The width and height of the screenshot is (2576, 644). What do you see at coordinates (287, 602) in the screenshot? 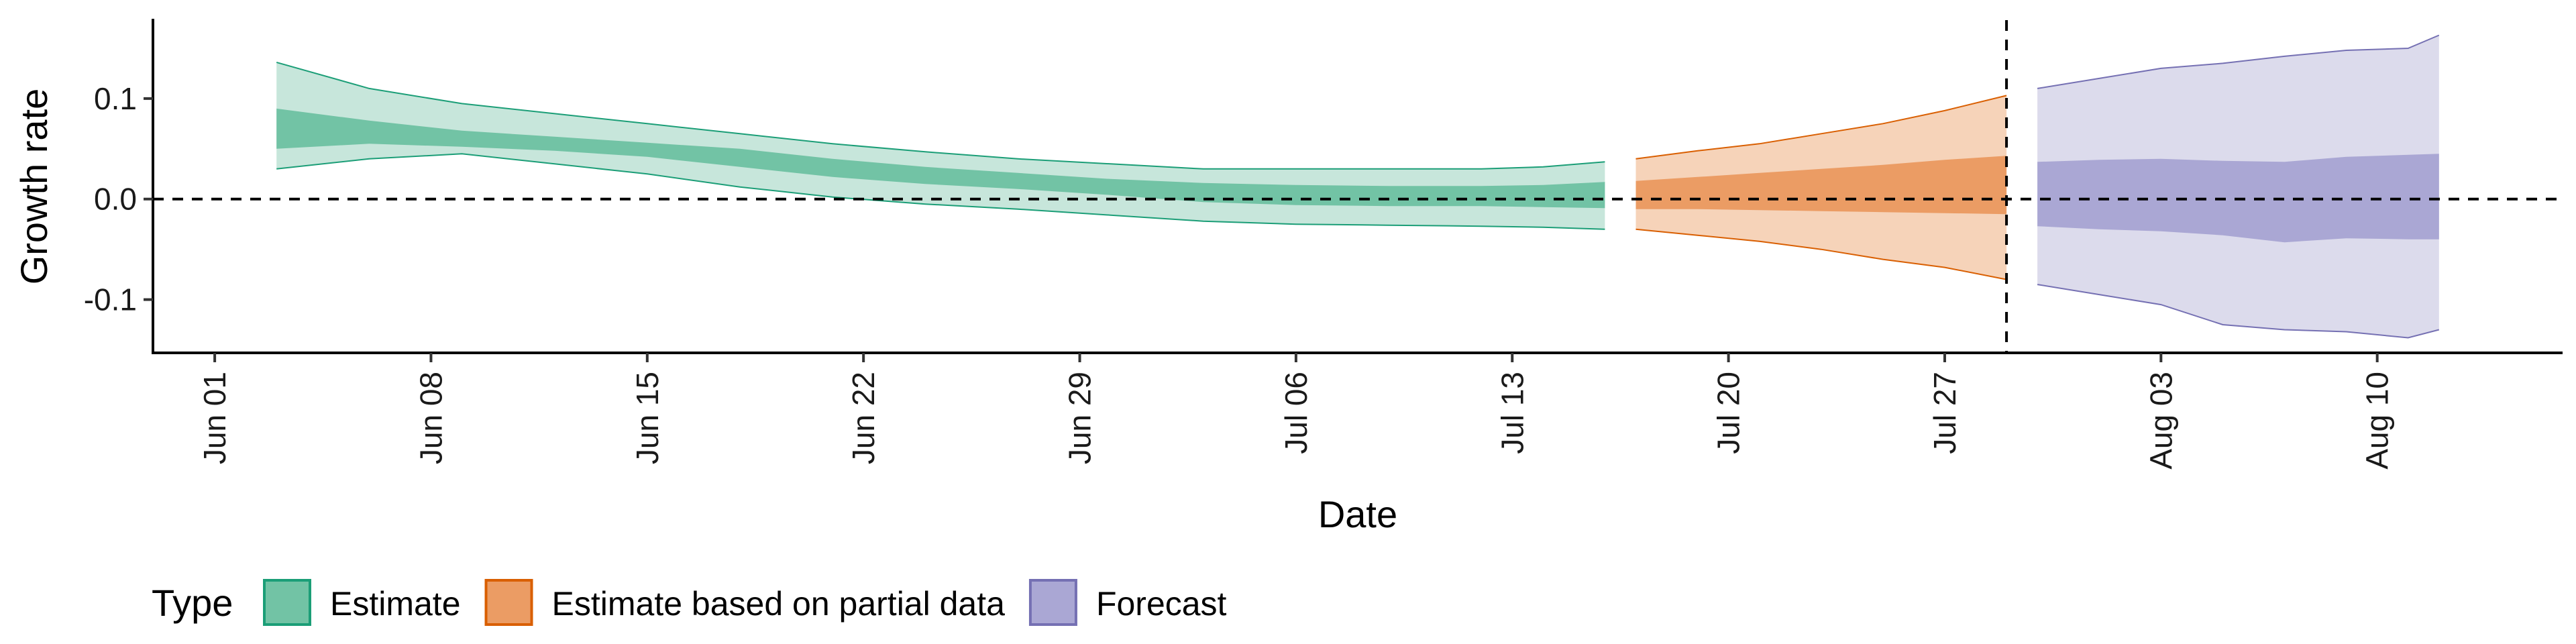
I see `legend-swatch-estimate` at bounding box center [287, 602].